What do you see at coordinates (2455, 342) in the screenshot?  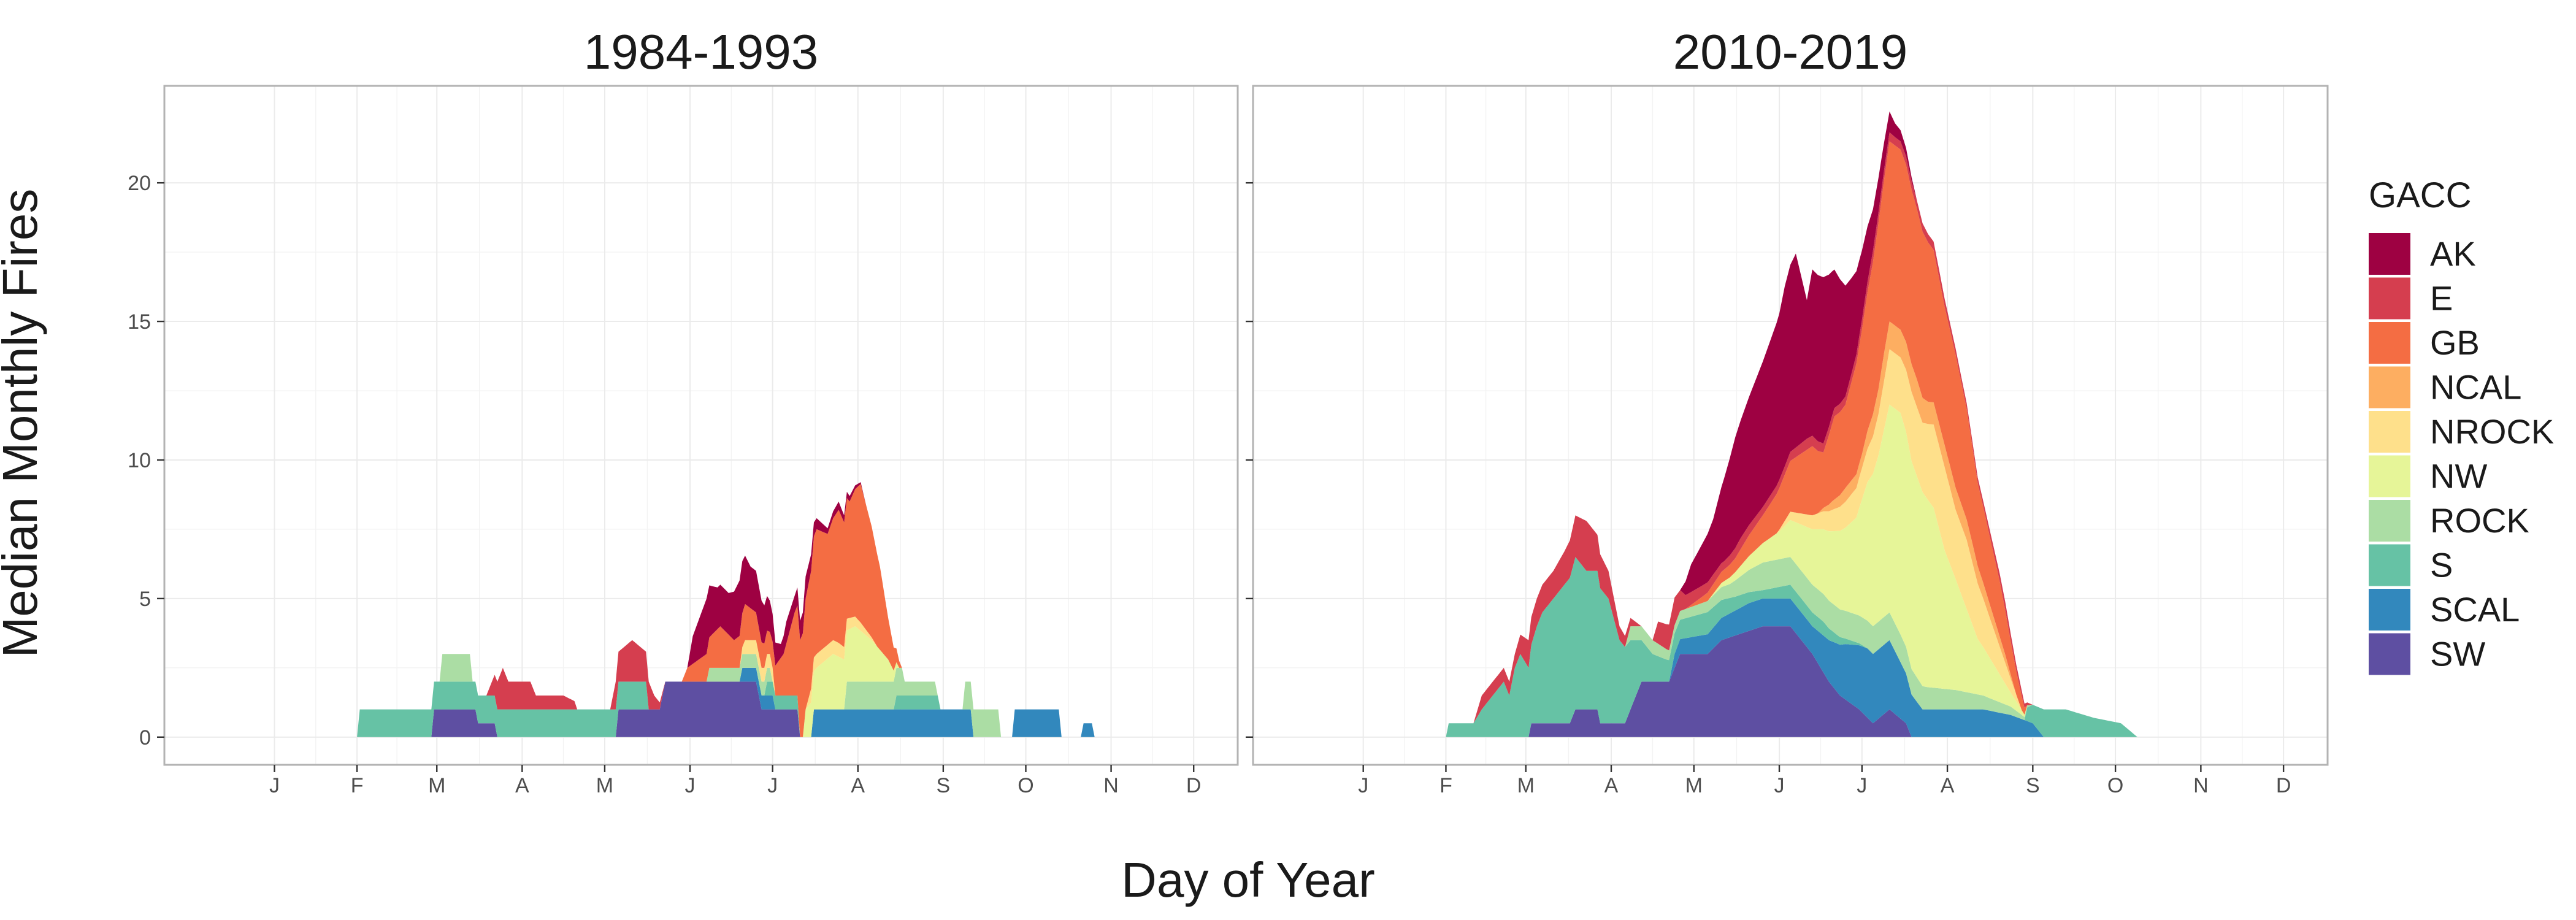 I see `legend-label: GB` at bounding box center [2455, 342].